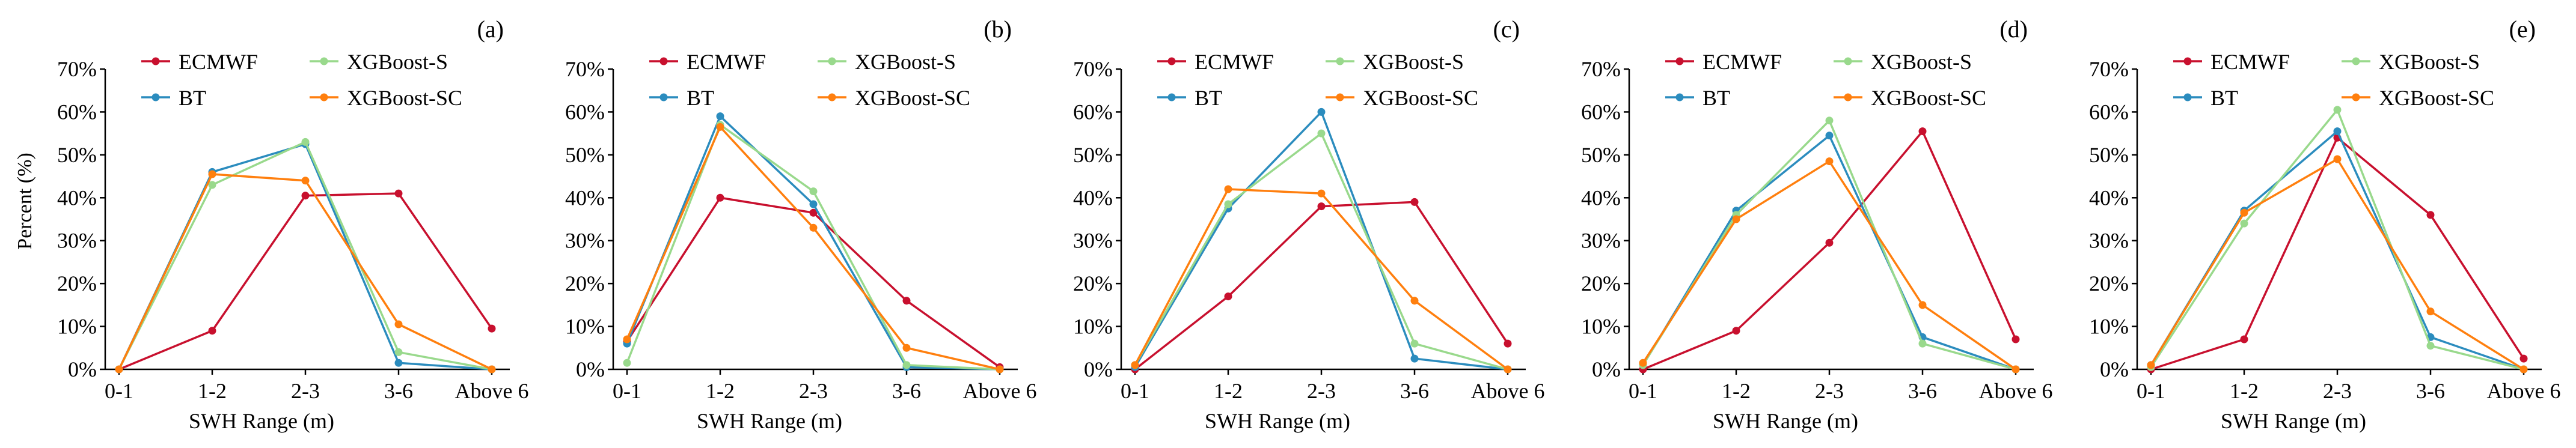 The image size is (2576, 448). Describe the element at coordinates (2436, 98) in the screenshot. I see `legend-label-xgb_sc: XGBoost-SC` at that location.